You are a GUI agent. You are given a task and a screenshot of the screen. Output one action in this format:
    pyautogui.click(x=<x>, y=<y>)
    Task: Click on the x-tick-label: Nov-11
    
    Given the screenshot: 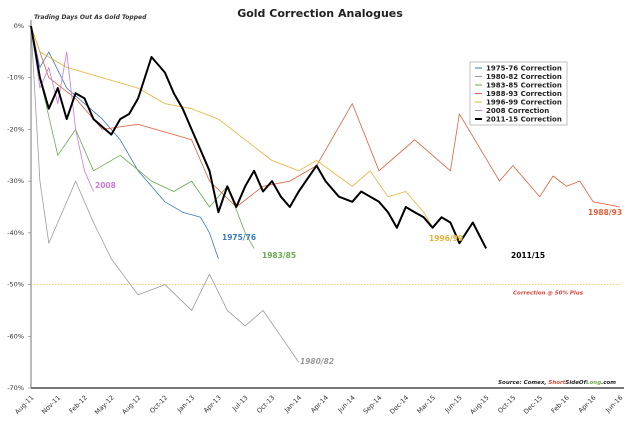 What is the action you would take?
    pyautogui.click(x=51, y=405)
    